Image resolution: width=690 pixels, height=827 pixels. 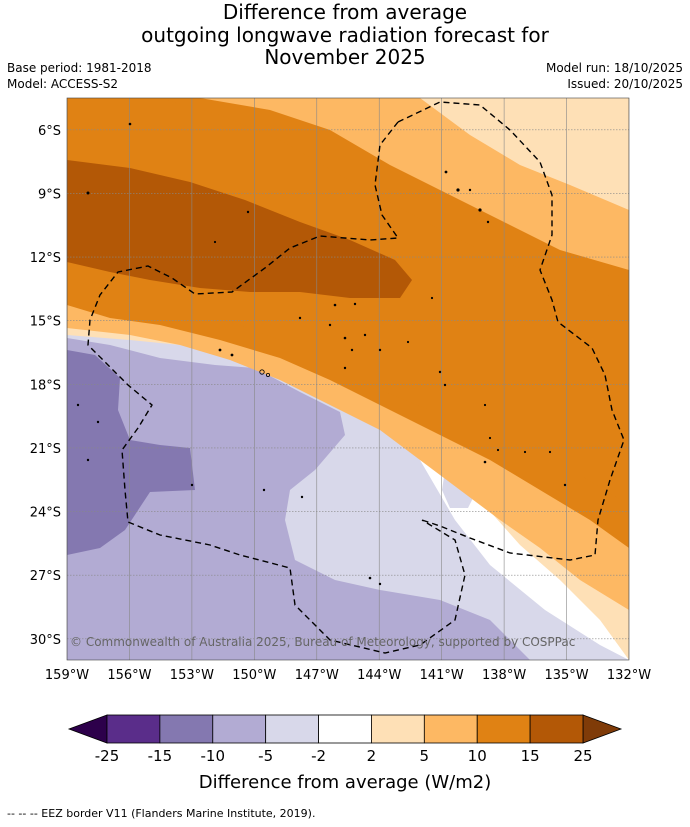 What do you see at coordinates (602, 729) in the screenshot?
I see `colorbar-over-arrow` at bounding box center [602, 729].